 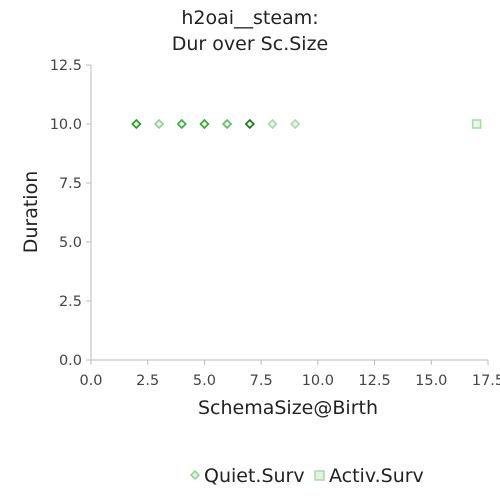 What do you see at coordinates (70, 184) in the screenshot?
I see `y-tick-label: 7.5` at bounding box center [70, 184].